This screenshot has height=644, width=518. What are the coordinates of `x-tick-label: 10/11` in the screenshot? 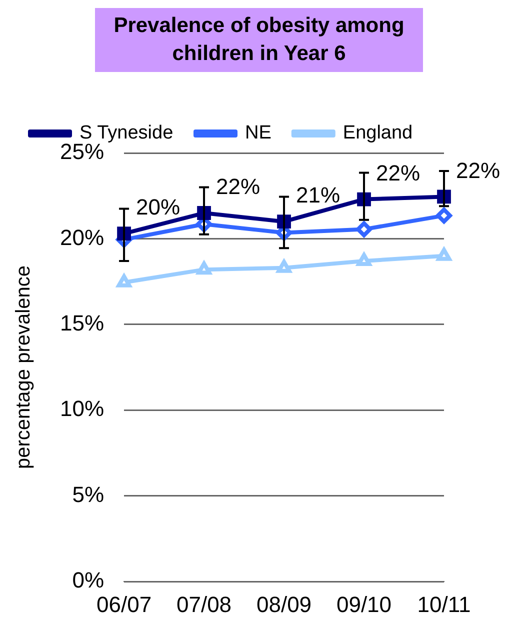 It's located at (444, 604).